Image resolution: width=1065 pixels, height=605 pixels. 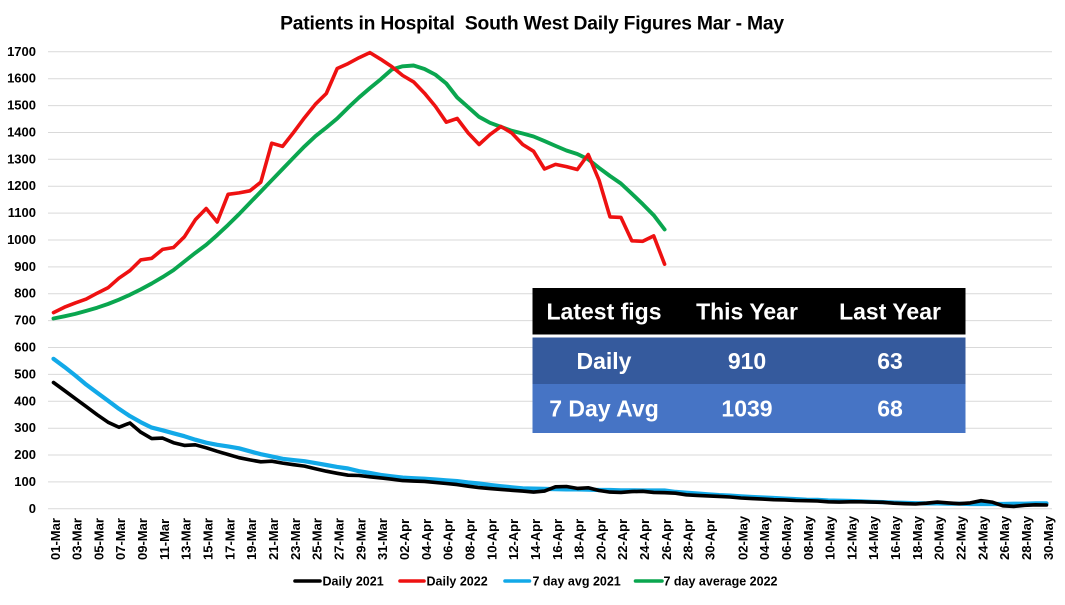 I want to click on svg-text: 03-Mar, so click(x=77, y=539).